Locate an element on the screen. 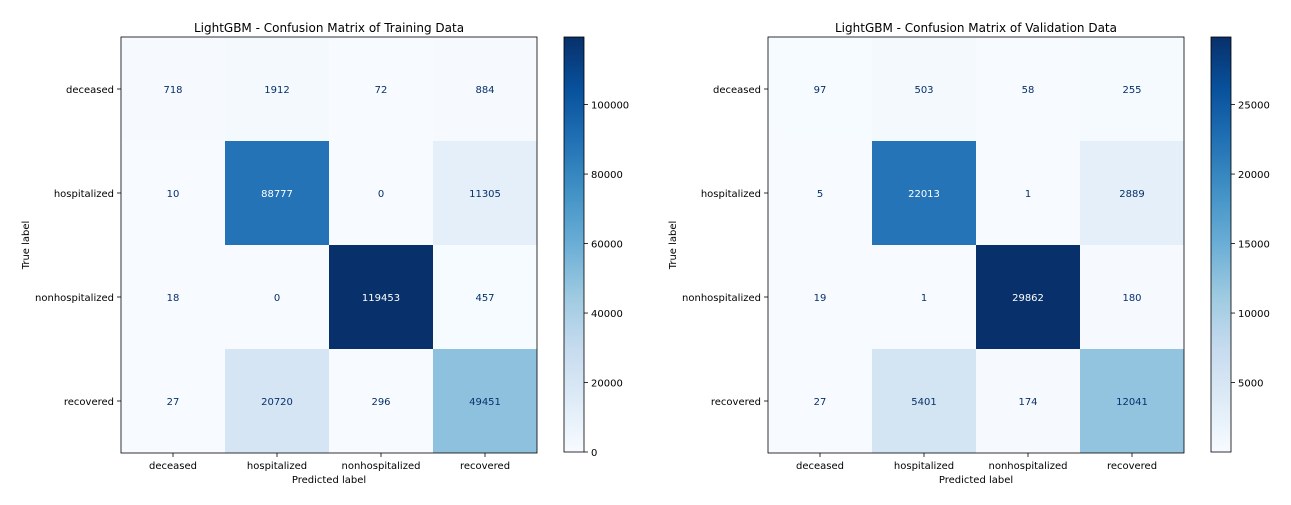 This screenshot has height=505, width=1291. cell-value-label: 58 is located at coordinates (1028, 90).